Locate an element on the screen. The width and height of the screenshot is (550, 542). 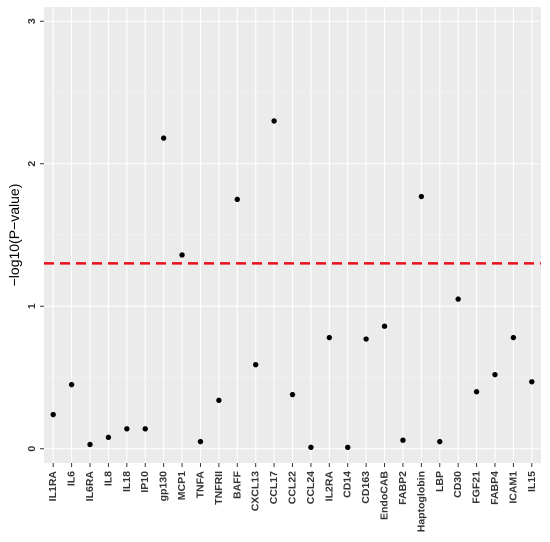
x-tick-label-il18: IL18 is located at coordinates (127, 481).